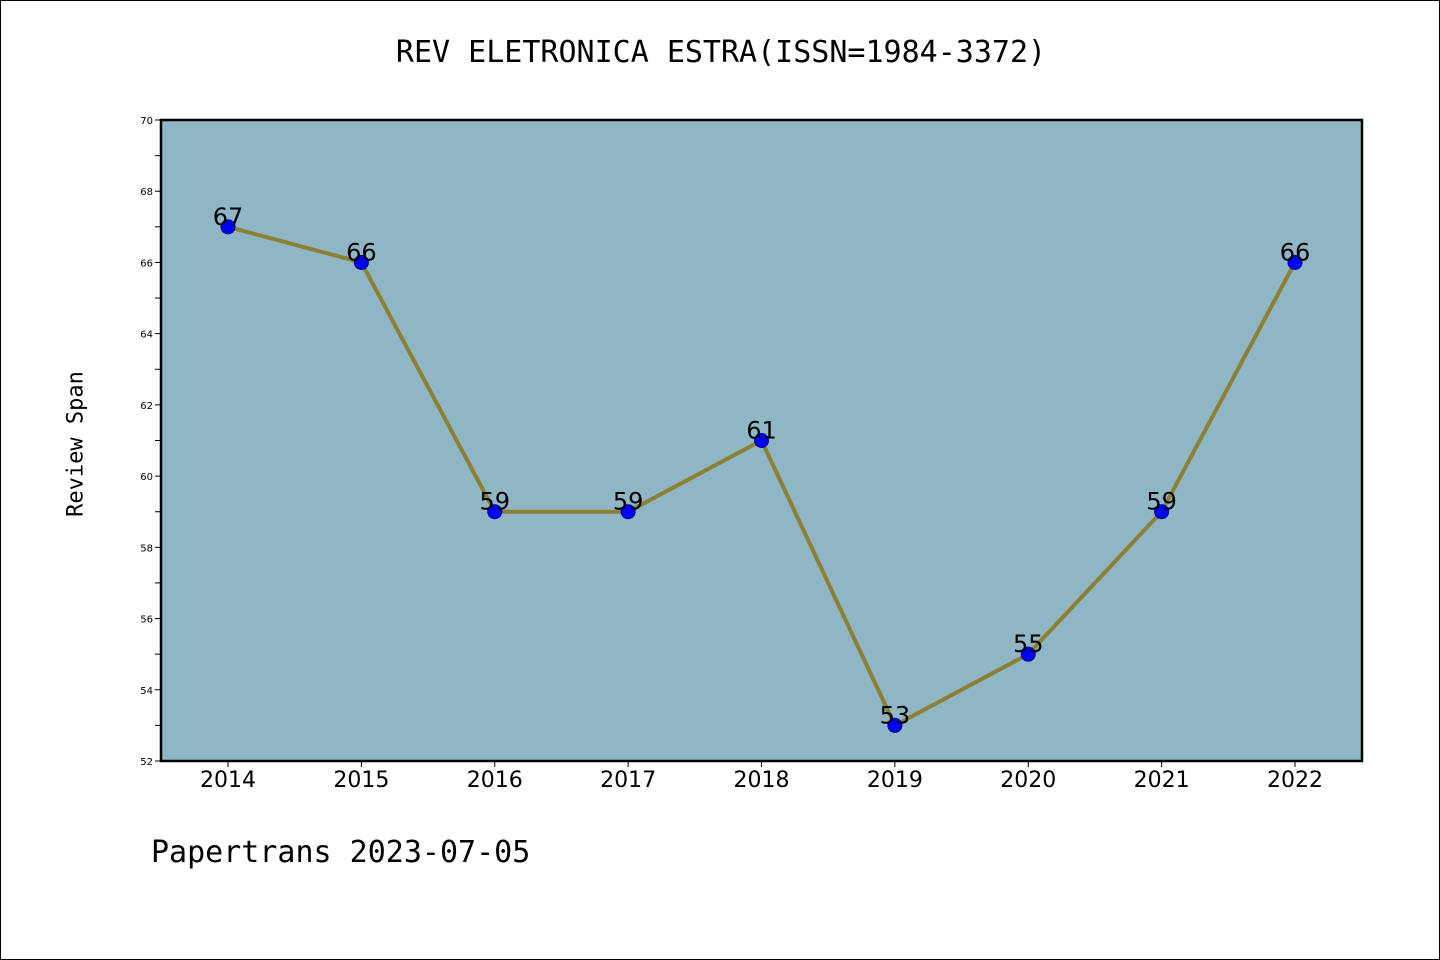 The width and height of the screenshot is (1440, 960). What do you see at coordinates (495, 780) in the screenshot?
I see `x-tick-label: 2016` at bounding box center [495, 780].